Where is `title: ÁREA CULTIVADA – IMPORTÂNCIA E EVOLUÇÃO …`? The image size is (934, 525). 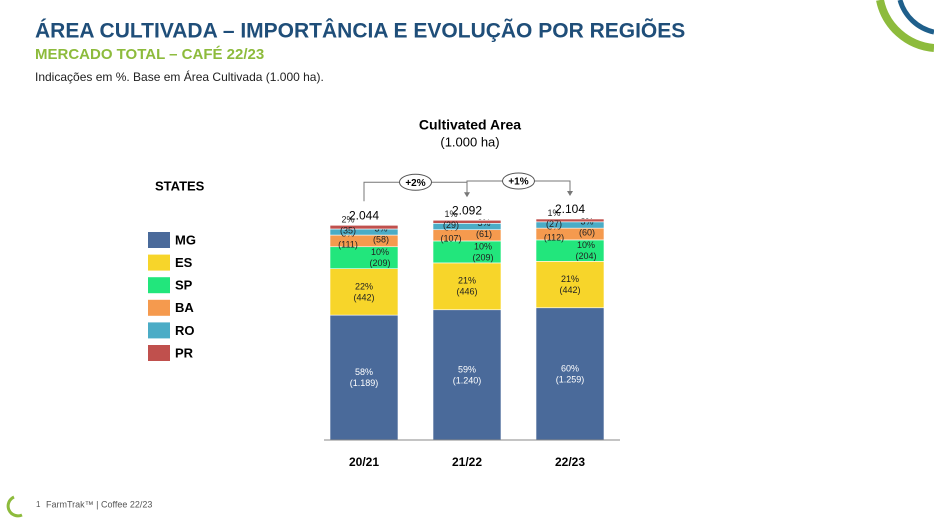 title: ÁREA CULTIVADA – IMPORTÂNCIA E EVOLUÇÃO … is located at coordinates (360, 31).